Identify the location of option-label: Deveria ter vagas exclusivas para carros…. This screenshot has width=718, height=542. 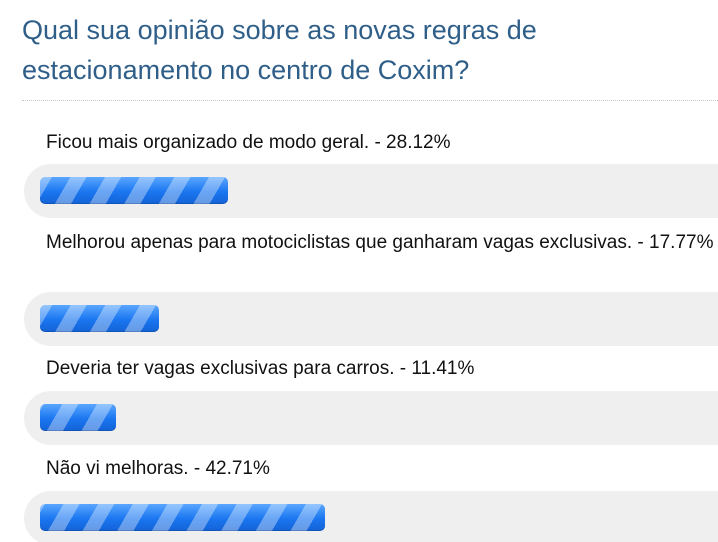
(260, 368).